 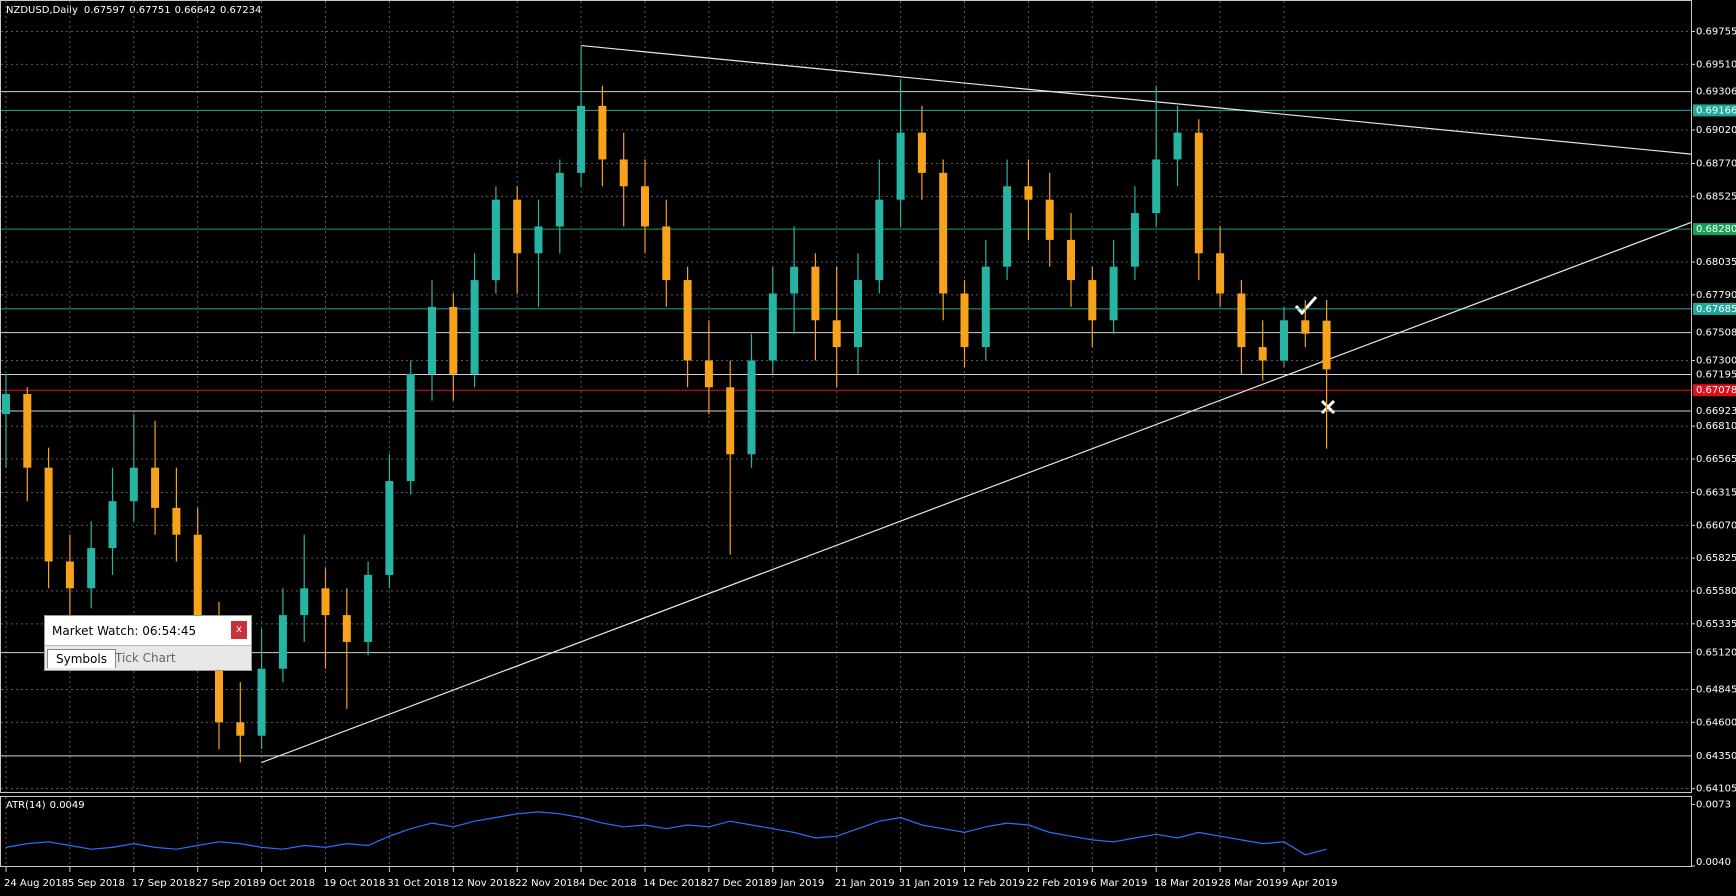 What do you see at coordinates (675, 883) in the screenshot?
I see `x-tick-label: 14 Dec 2018` at bounding box center [675, 883].